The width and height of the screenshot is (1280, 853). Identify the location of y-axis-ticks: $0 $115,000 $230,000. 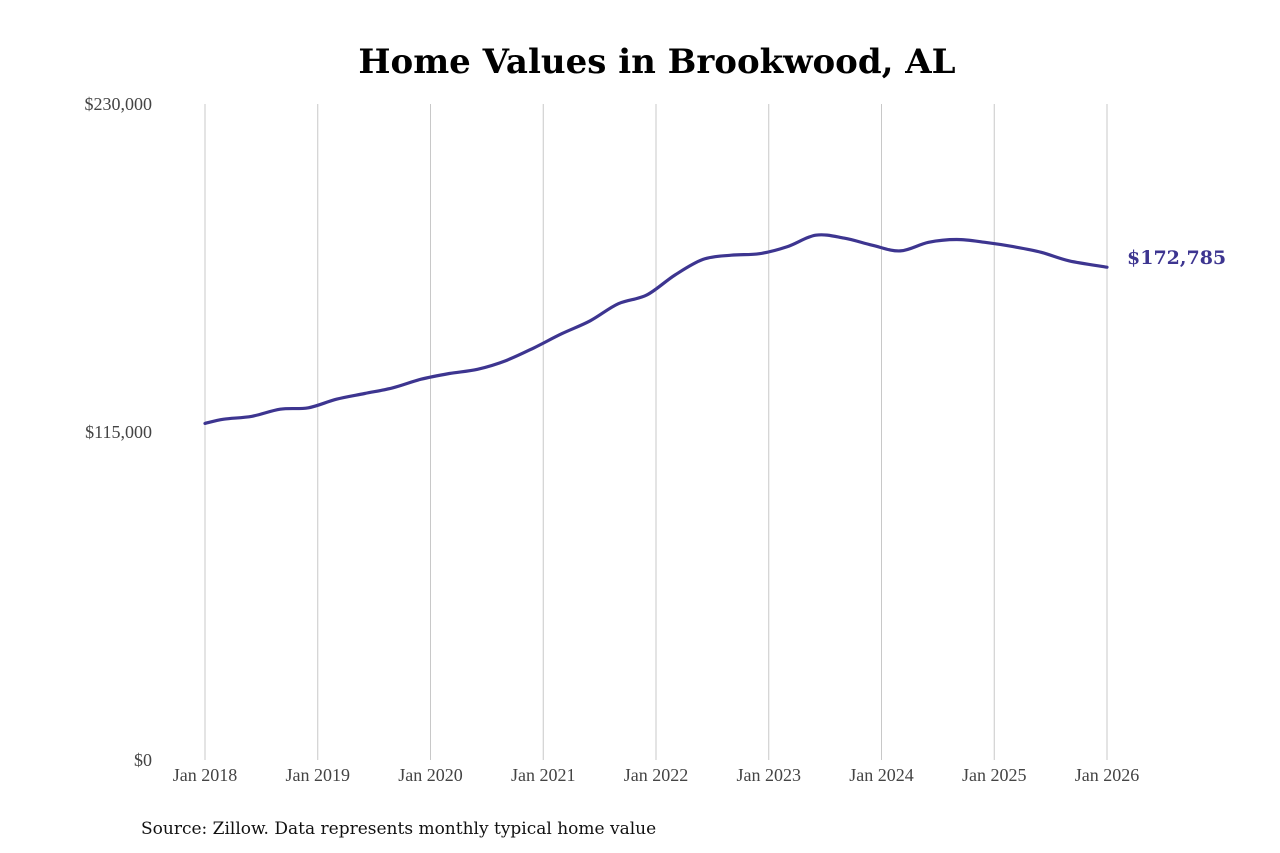
(119, 432).